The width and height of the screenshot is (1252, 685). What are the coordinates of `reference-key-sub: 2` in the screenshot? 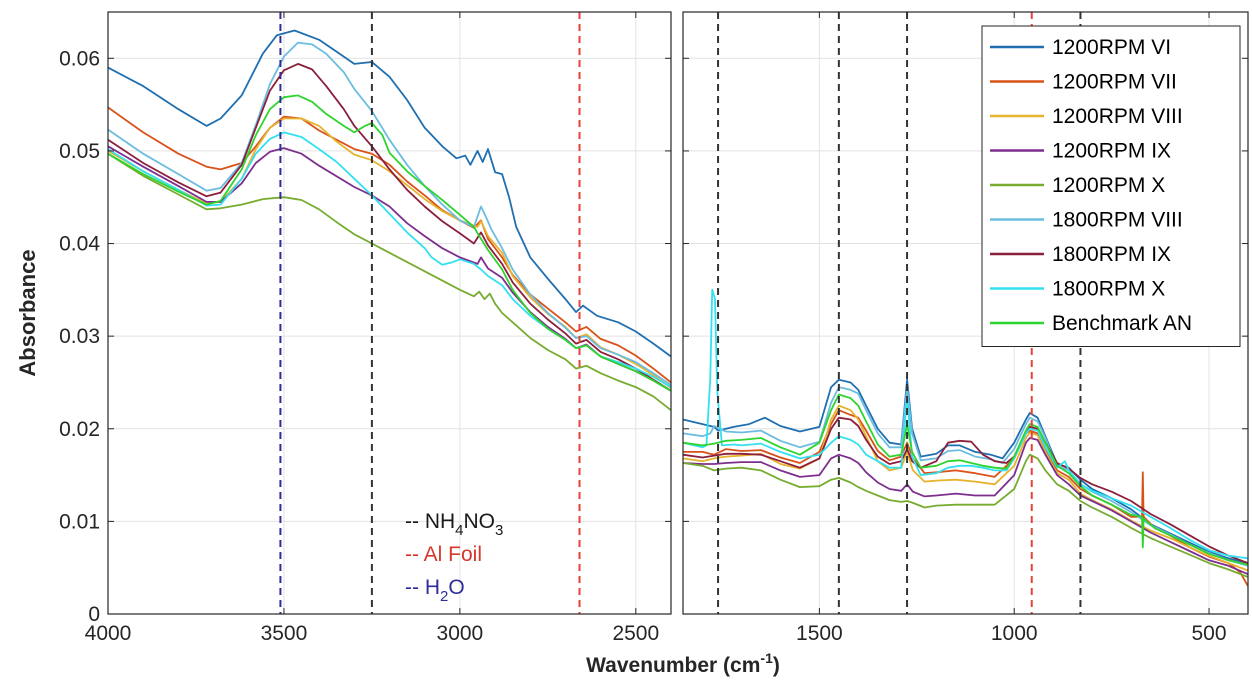 It's located at (444, 596).